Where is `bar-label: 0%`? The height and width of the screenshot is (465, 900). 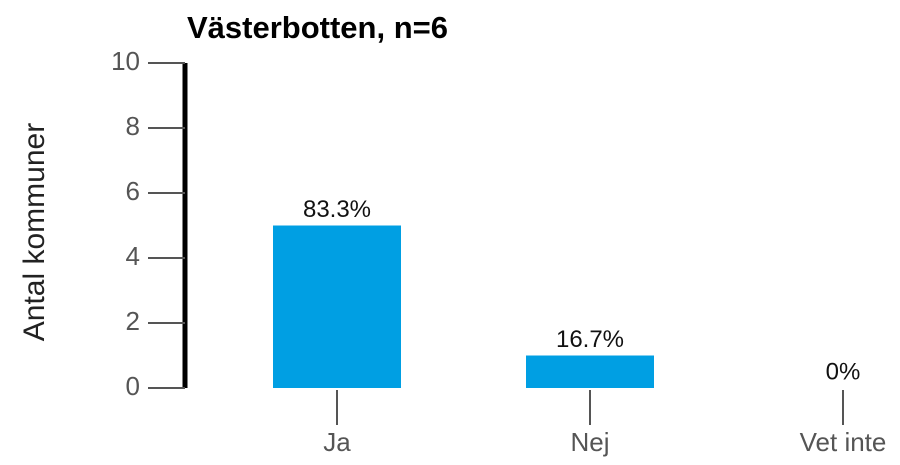 bar-label: 0% is located at coordinates (843, 371).